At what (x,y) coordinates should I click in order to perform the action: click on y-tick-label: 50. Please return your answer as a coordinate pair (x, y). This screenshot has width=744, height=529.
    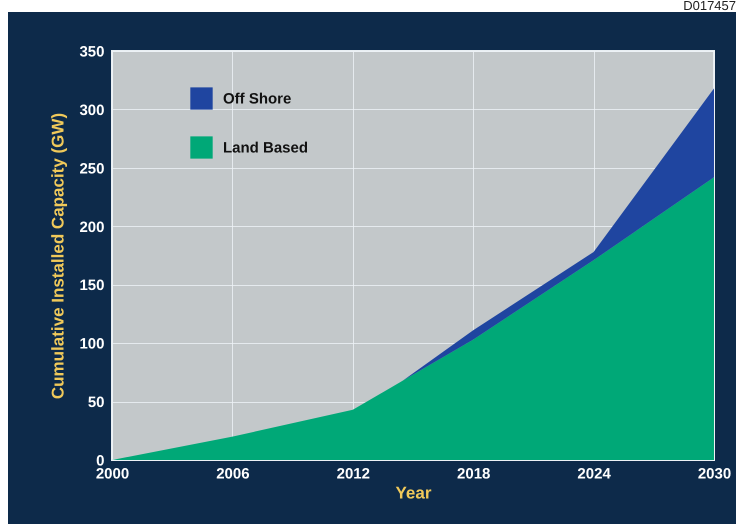
    Looking at the image, I should click on (96, 403).